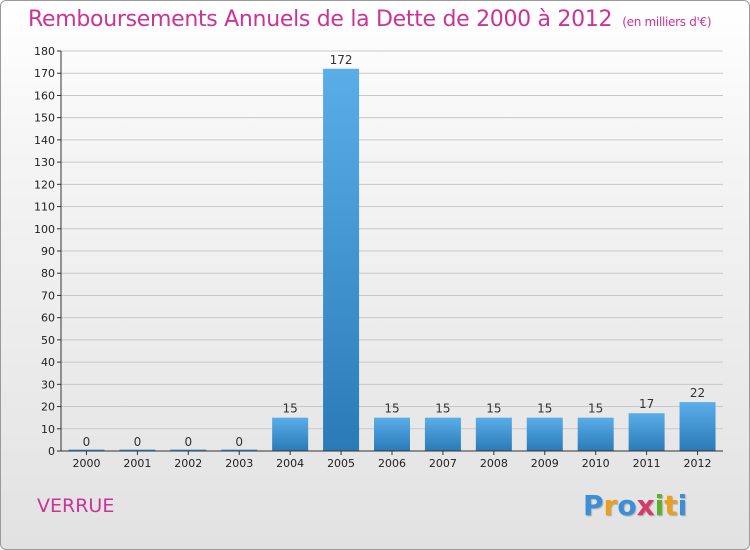 Image resolution: width=750 pixels, height=550 pixels. Describe the element at coordinates (392, 463) in the screenshot. I see `x-tick-label-2006: 2006` at that location.